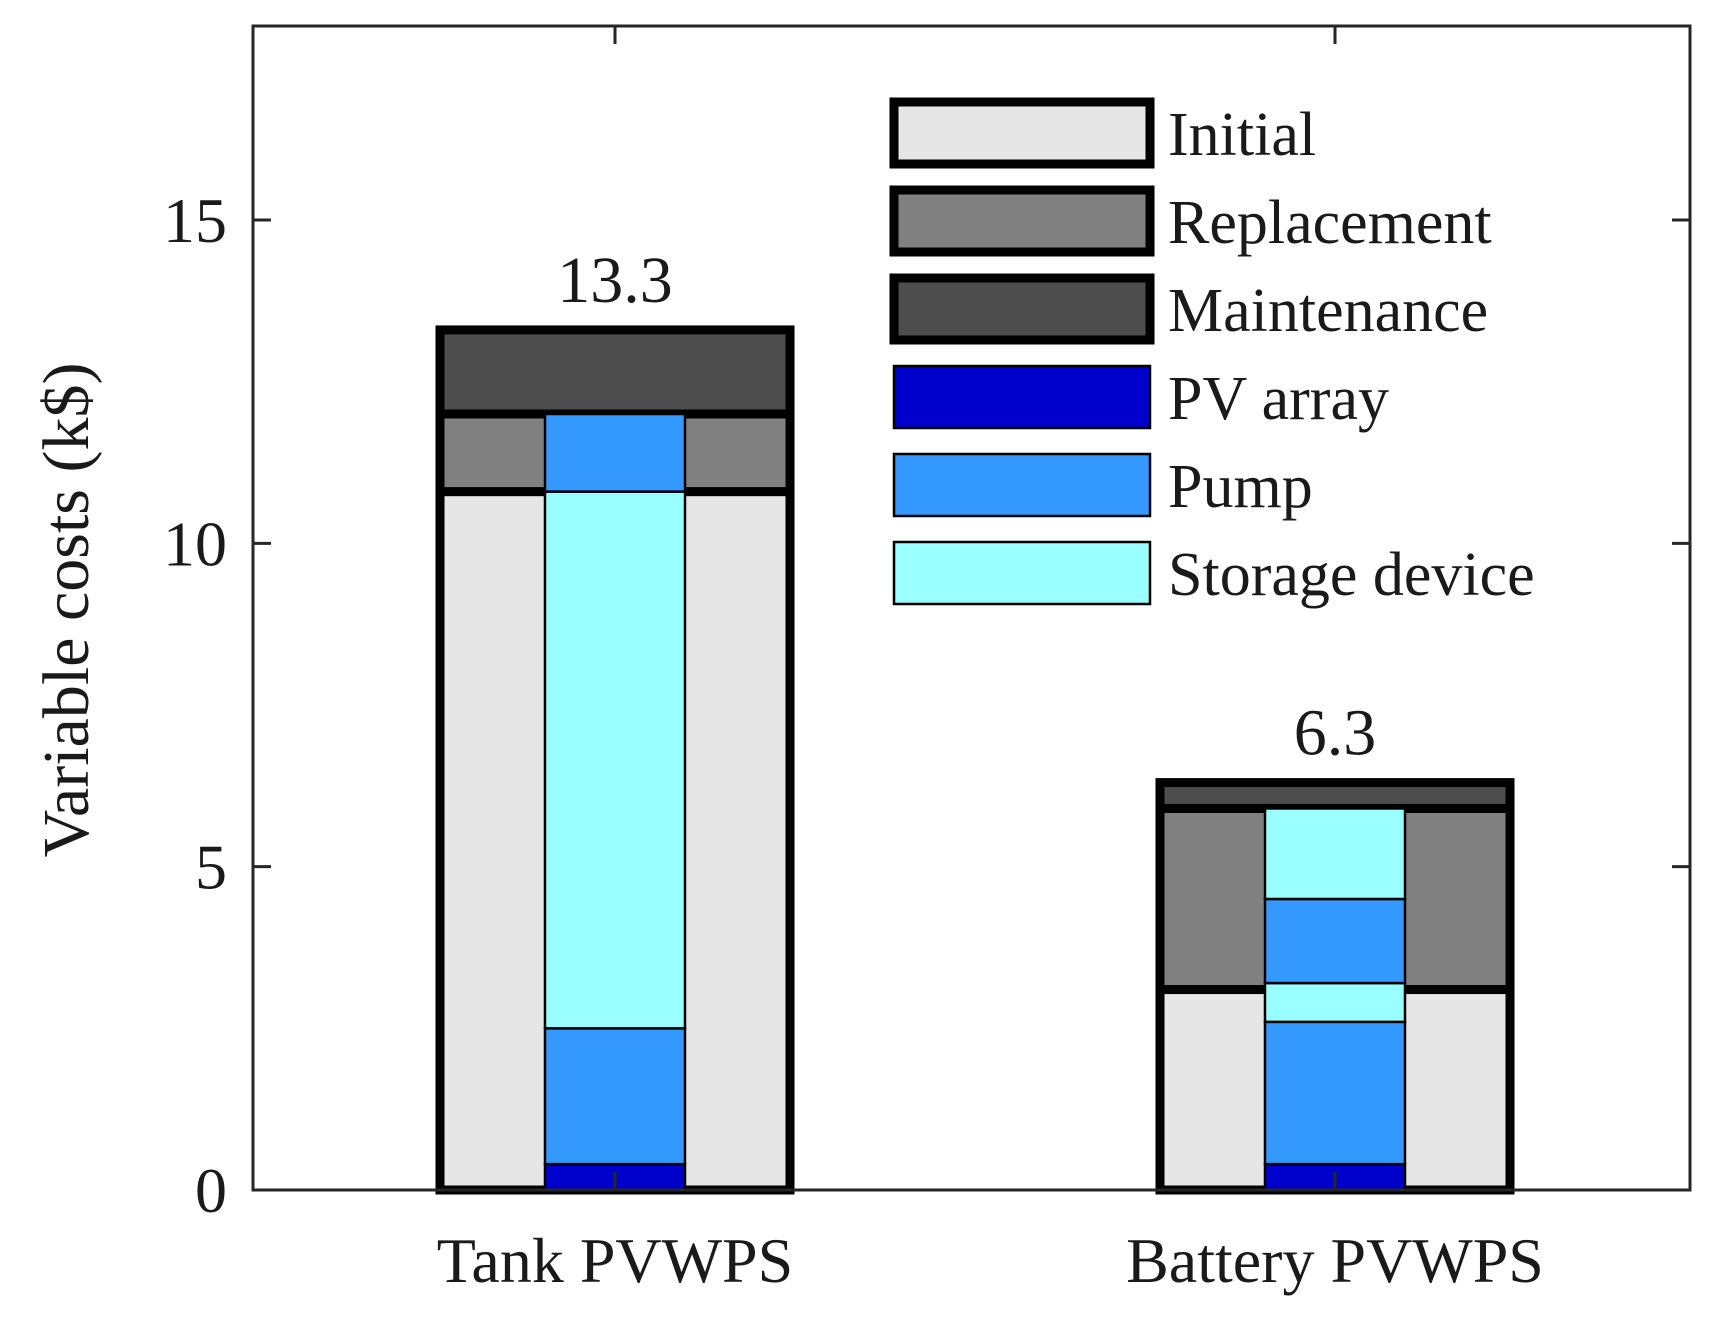  Describe the element at coordinates (1330, 223) in the screenshot. I see `legend-label-replacement: Replacement` at that location.